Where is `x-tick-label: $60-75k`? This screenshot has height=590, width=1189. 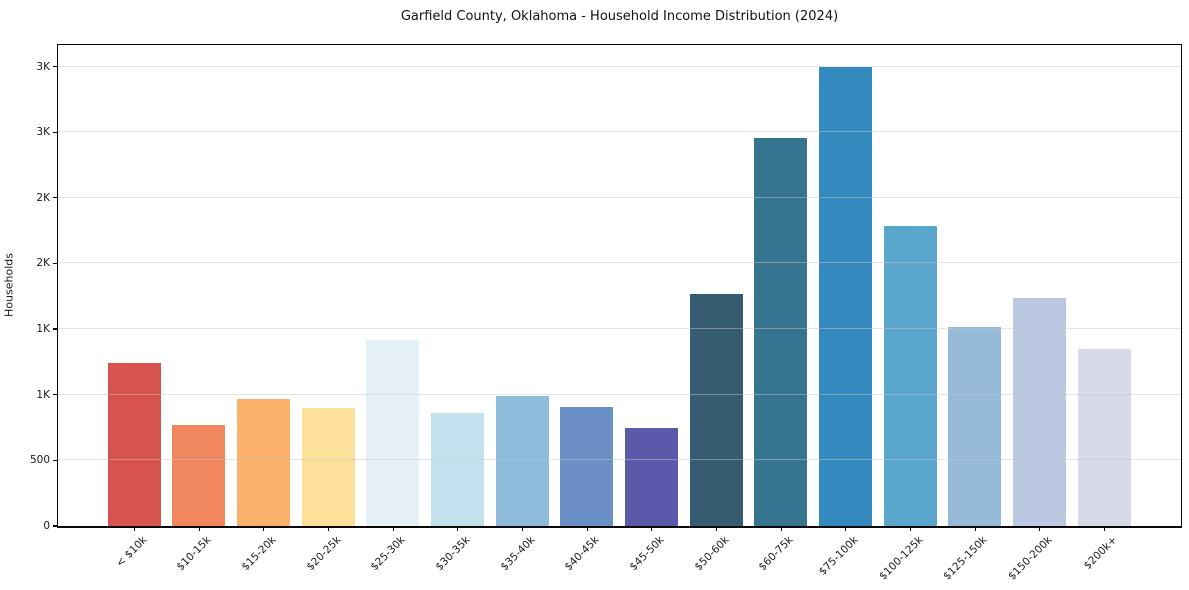
x-tick-label: $60-75k is located at coordinates (776, 554).